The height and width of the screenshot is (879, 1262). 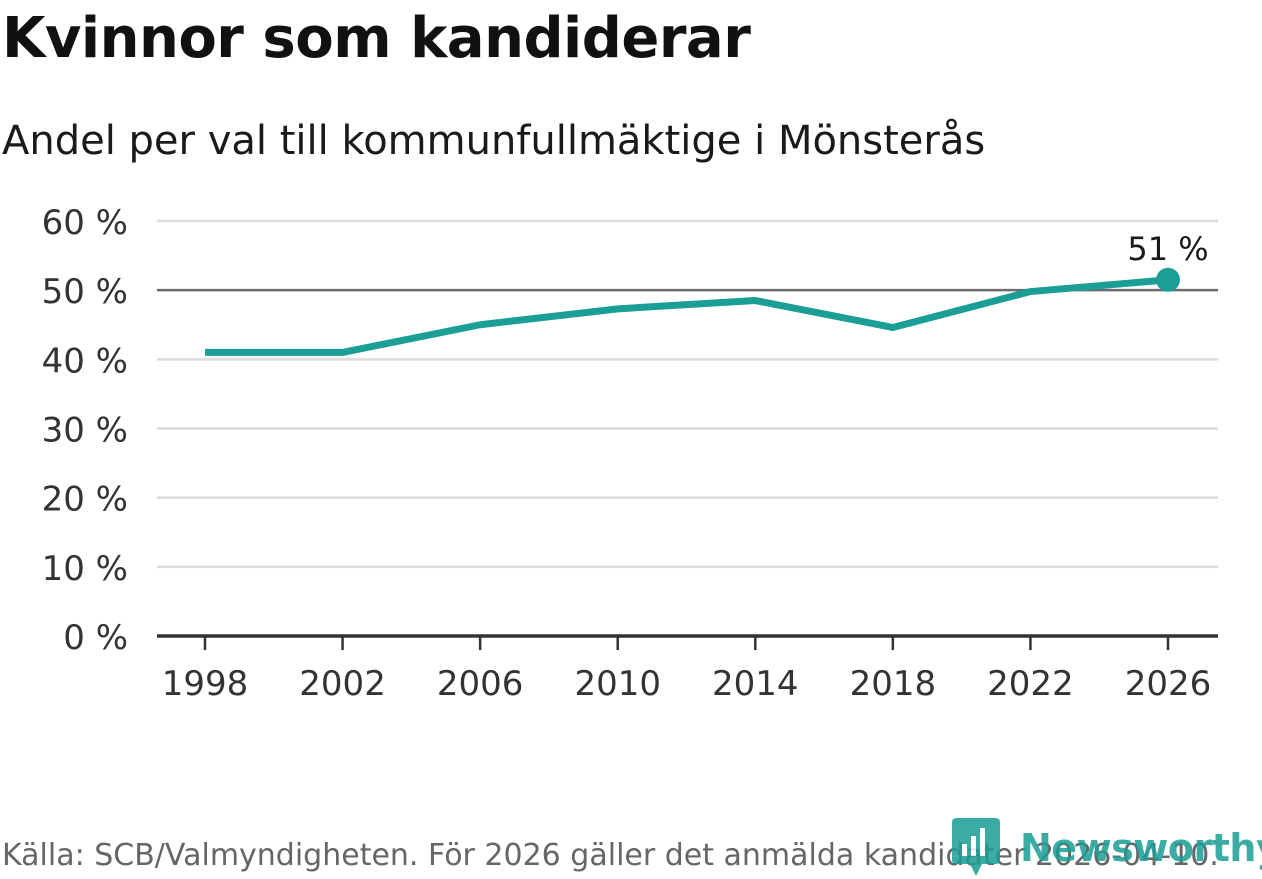 I want to click on x-tick-label-2002: 2002, so click(x=342, y=684).